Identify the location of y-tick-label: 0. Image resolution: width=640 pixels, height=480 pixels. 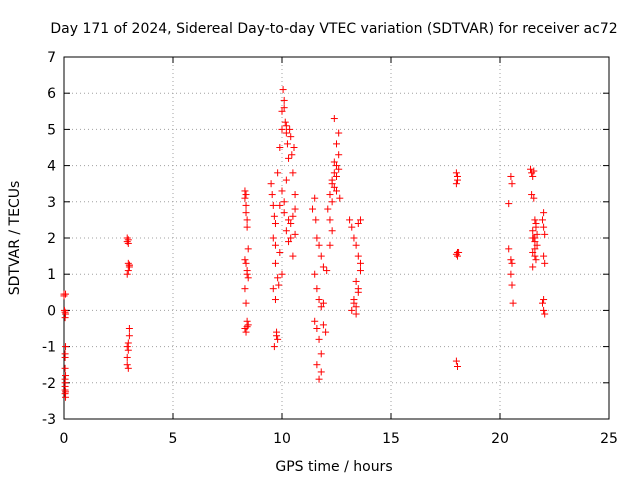
(51, 311).